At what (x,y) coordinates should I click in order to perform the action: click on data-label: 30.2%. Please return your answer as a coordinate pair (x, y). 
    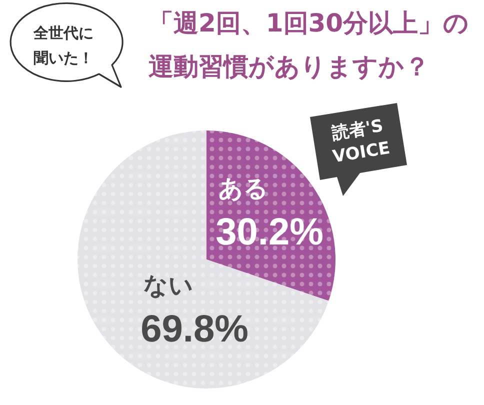
    Looking at the image, I should click on (270, 233).